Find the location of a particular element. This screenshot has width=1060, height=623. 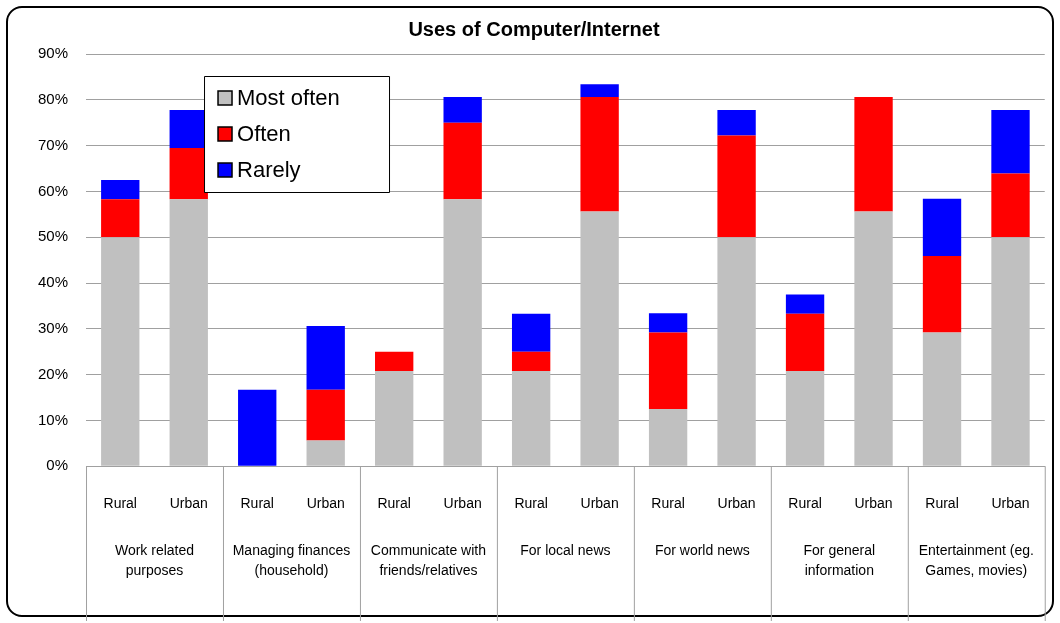

y-tick-label: 10% is located at coordinates (53, 419).